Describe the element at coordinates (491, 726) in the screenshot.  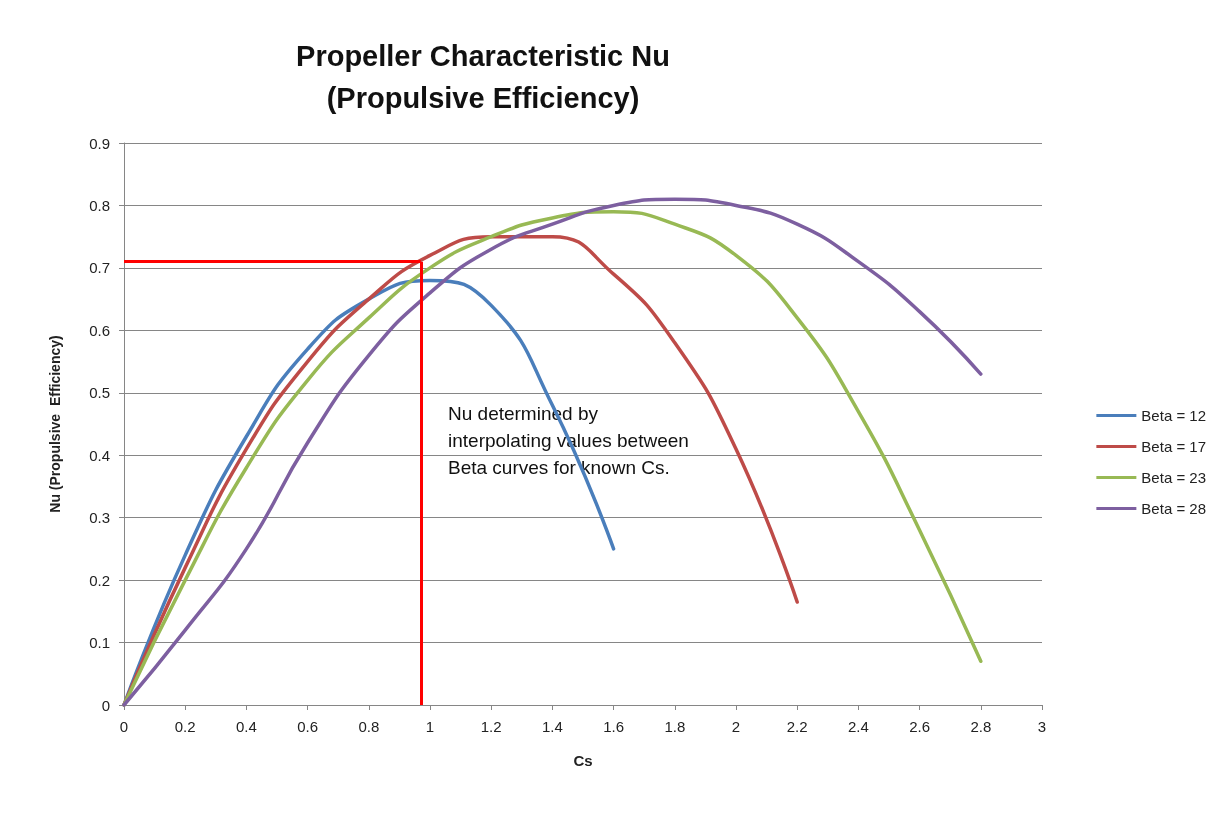
I see `x-tick-label: 1.2` at that location.